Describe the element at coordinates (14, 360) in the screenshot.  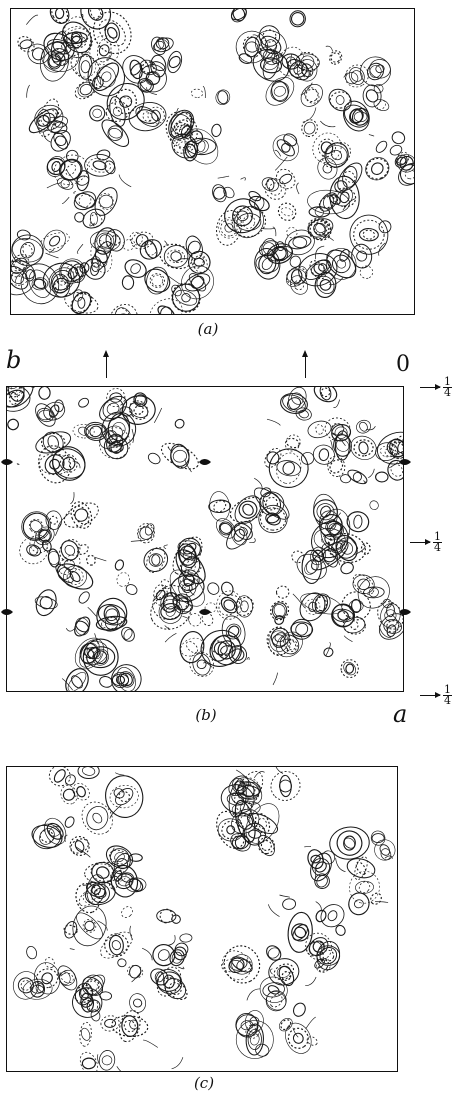
I see `axis-b-label: b` at that location.